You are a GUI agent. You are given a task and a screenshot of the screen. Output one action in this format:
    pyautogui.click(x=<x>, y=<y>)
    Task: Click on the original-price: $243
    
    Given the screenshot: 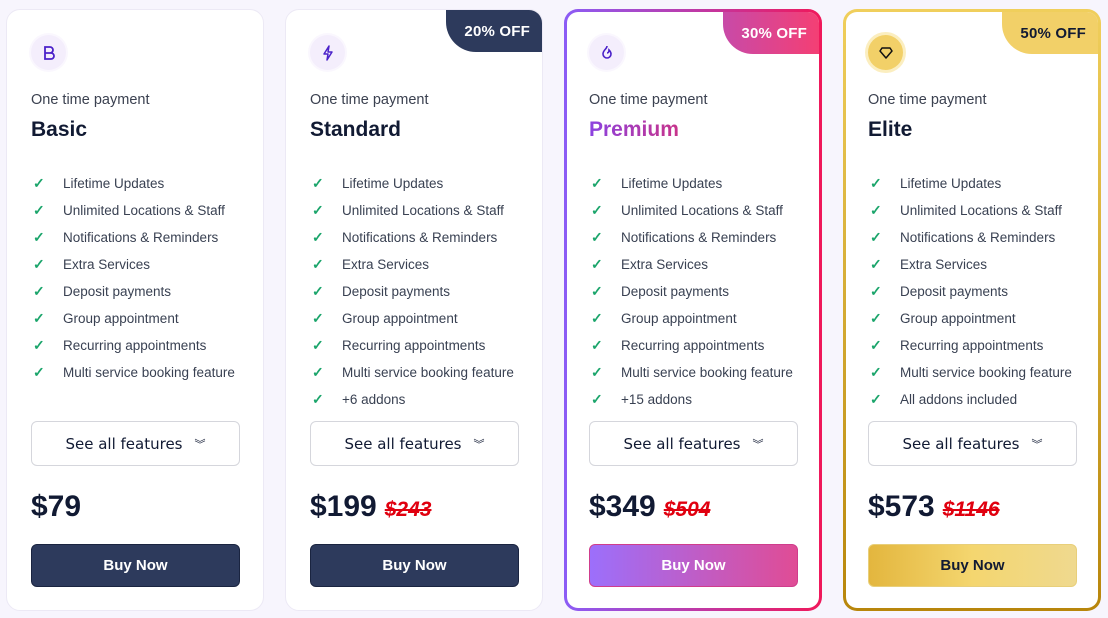 What is the action you would take?
    pyautogui.click(x=408, y=509)
    